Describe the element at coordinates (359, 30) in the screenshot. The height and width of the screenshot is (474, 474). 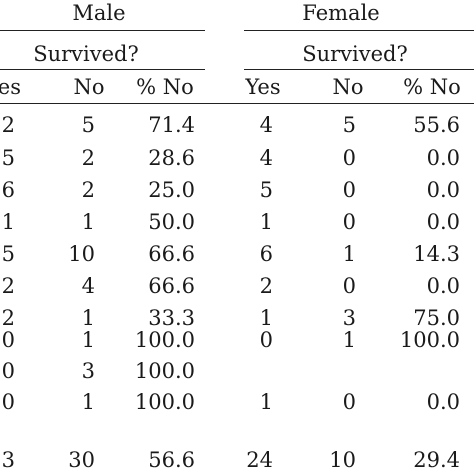
I see `group-rule-female` at that location.